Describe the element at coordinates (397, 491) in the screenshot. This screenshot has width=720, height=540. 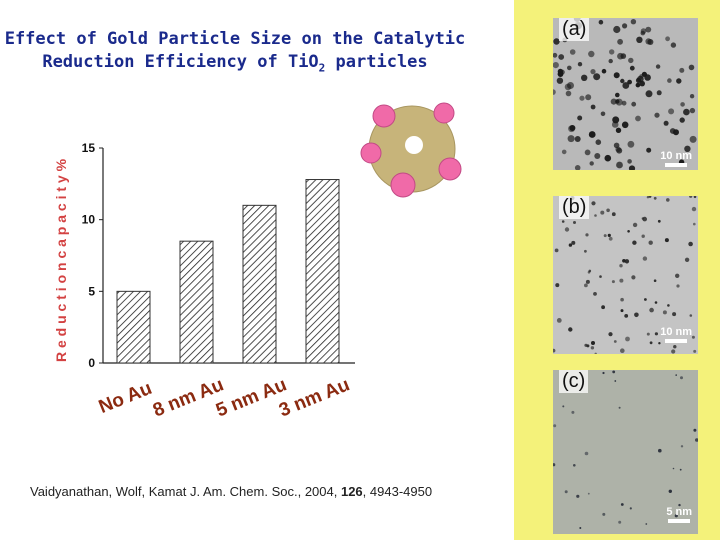
I see `citation-pages: , 4943-4950` at that location.